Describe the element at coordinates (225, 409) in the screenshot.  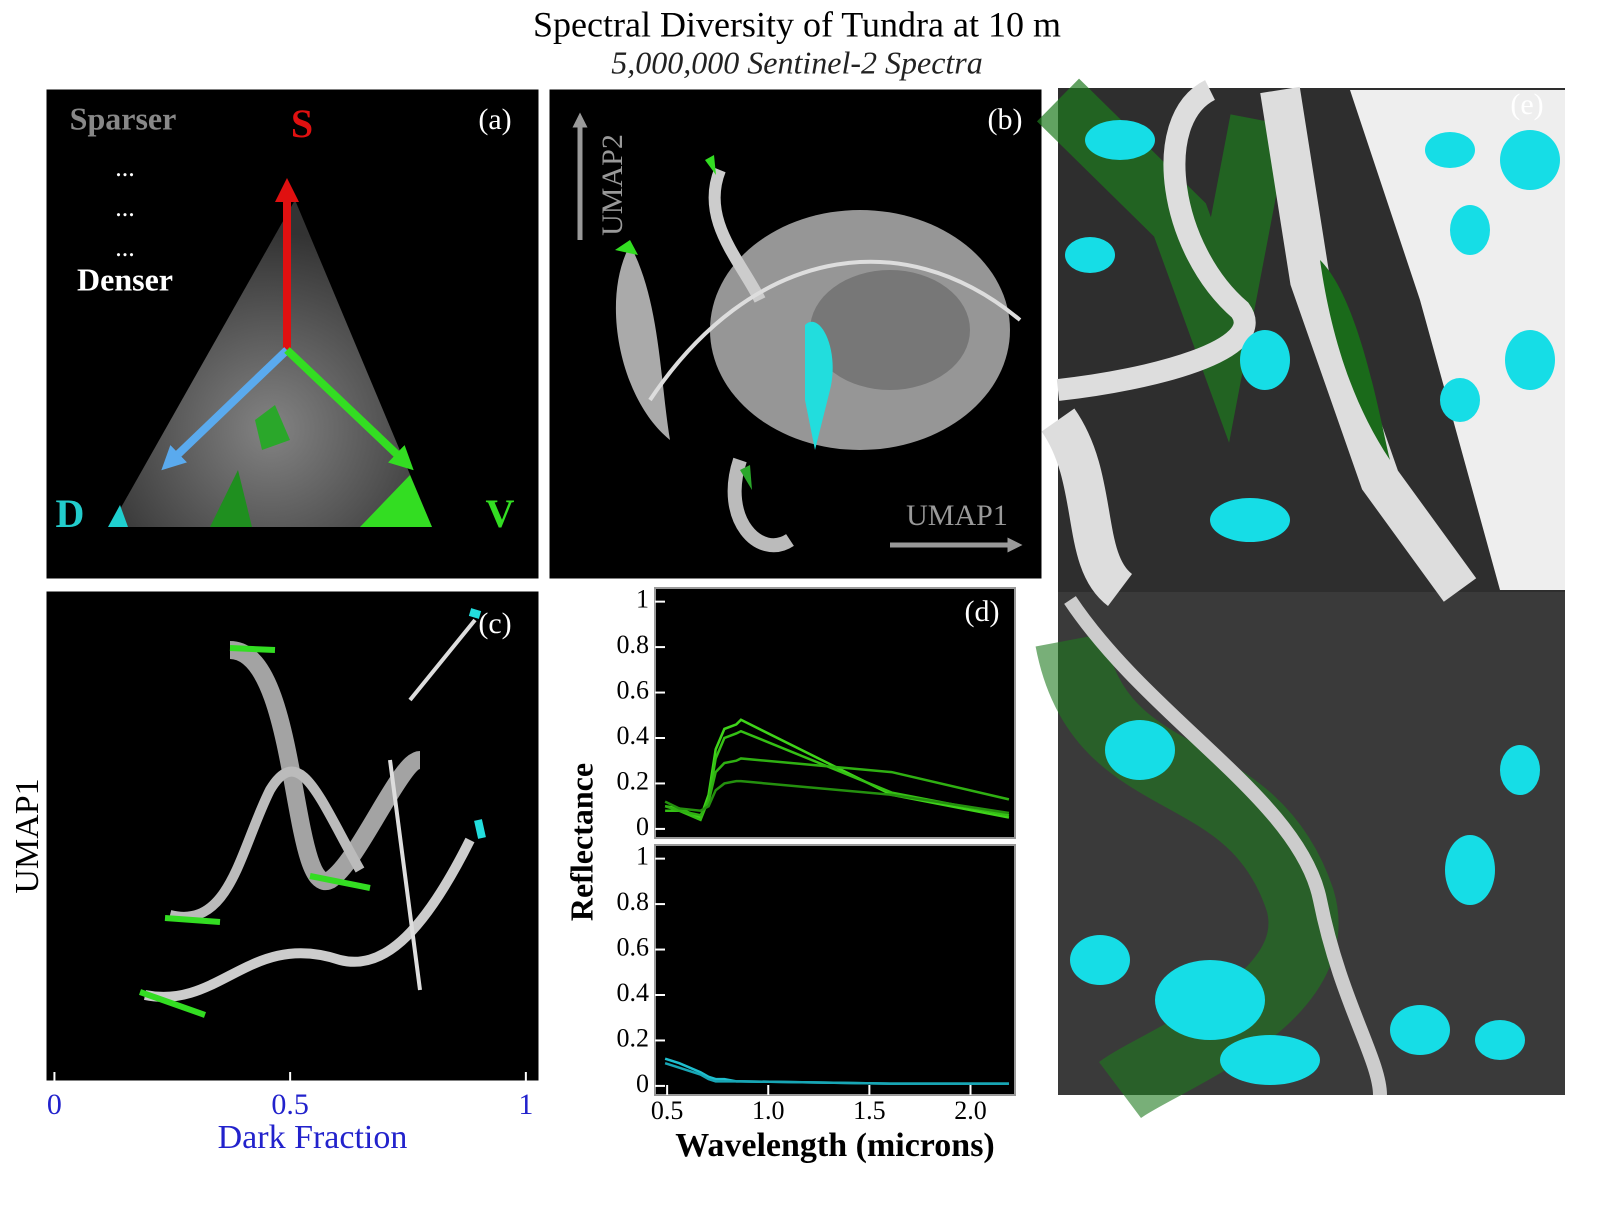
I see `d-arrow` at that location.